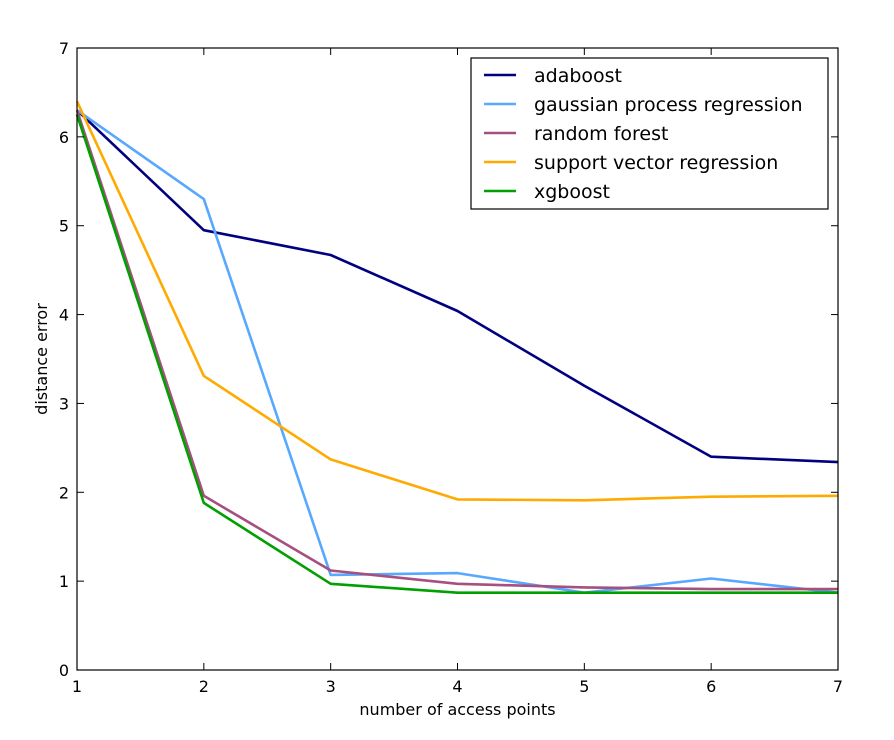 This screenshot has height=740, width=894. Describe the element at coordinates (457, 686) in the screenshot. I see `x-tick-label: 4` at that location.